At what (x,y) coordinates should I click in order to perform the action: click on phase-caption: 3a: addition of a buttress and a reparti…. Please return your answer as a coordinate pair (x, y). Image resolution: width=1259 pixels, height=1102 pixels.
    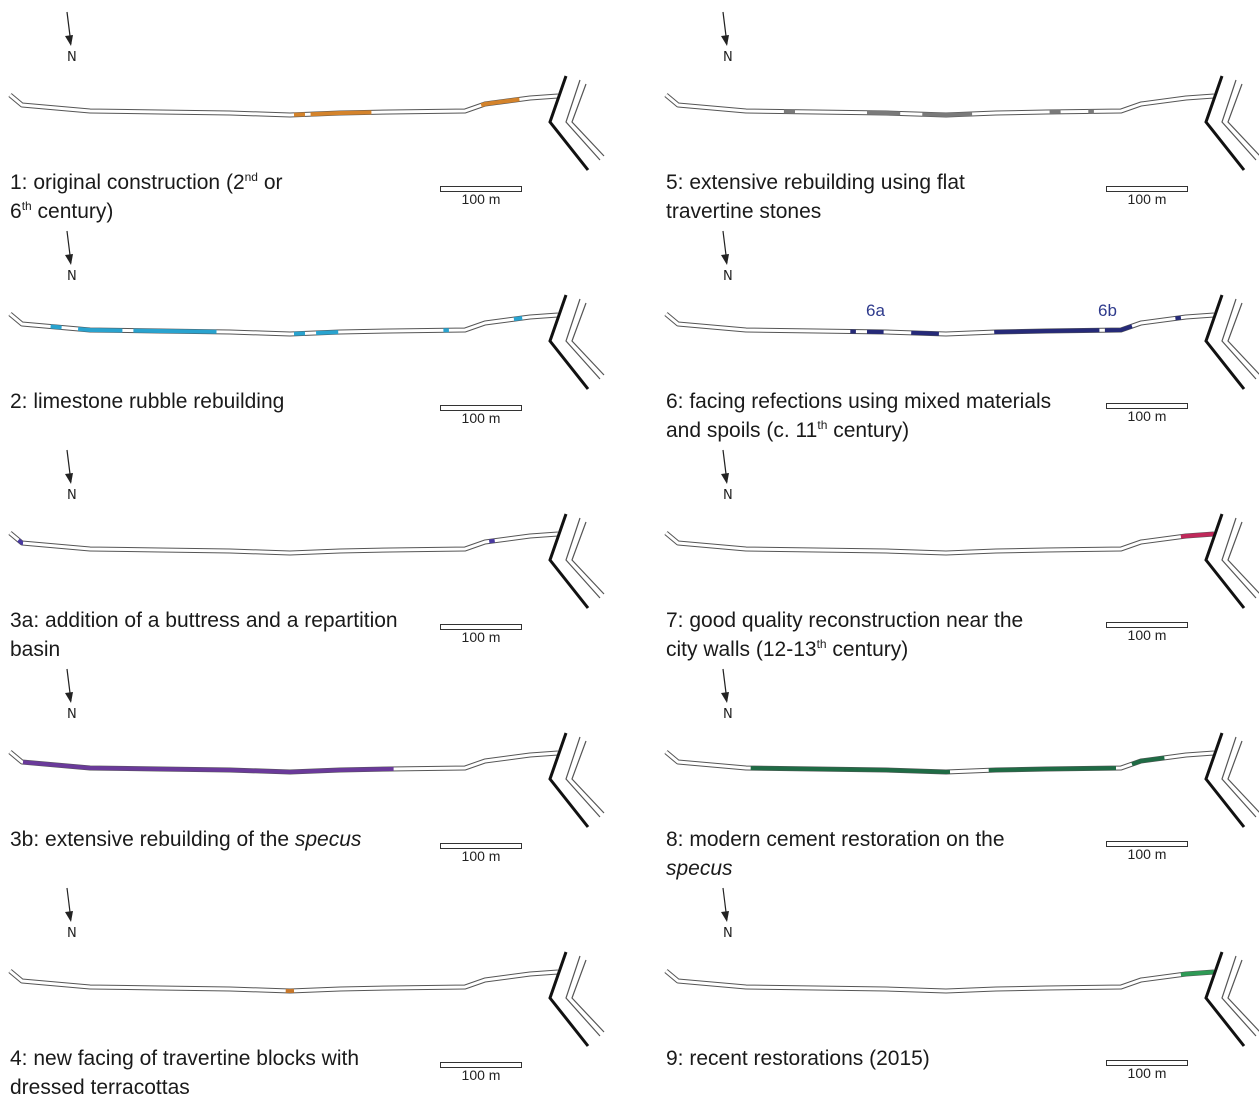
    Looking at the image, I should click on (204, 635).